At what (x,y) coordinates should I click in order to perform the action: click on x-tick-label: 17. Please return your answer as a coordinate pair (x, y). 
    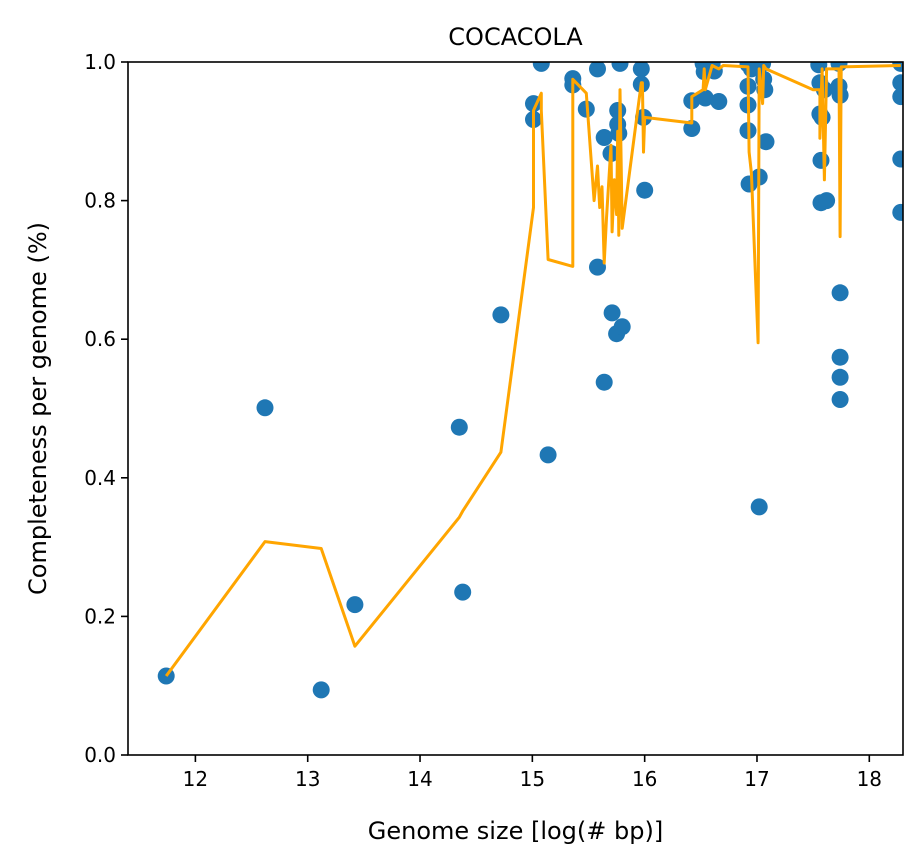
    Looking at the image, I should click on (756, 779).